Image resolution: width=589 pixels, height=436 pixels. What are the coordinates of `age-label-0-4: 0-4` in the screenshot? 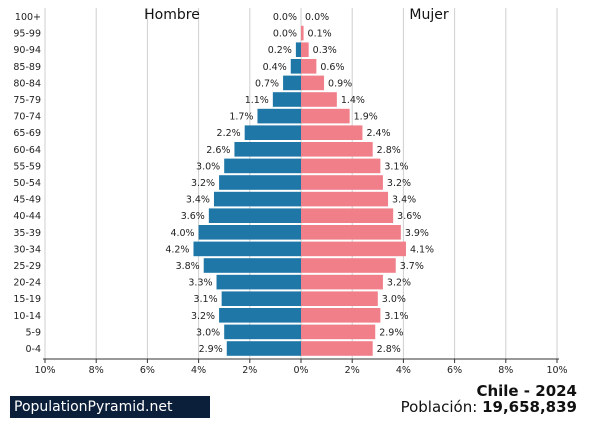 It's located at (33, 349).